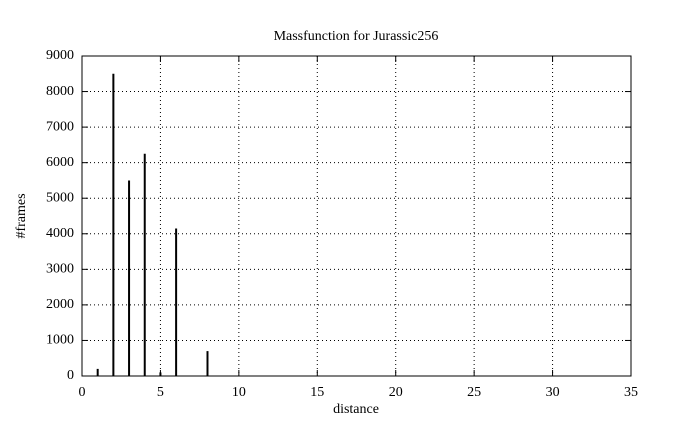 This screenshot has width=685, height=429. Describe the element at coordinates (317, 392) in the screenshot. I see `x-tick-label: 15` at that location.